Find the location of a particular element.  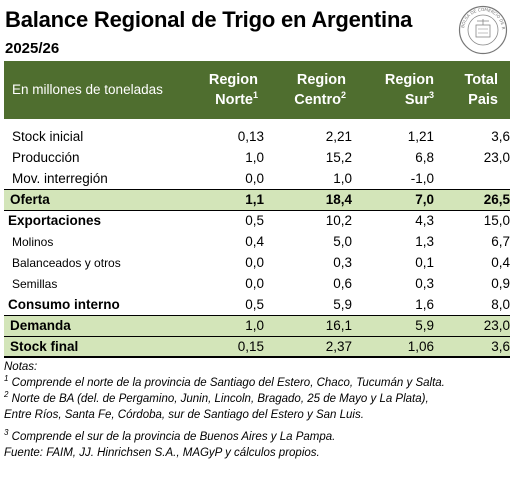

table-row: Producción 1,0 15,2 6,8 23,0 is located at coordinates (261, 157).